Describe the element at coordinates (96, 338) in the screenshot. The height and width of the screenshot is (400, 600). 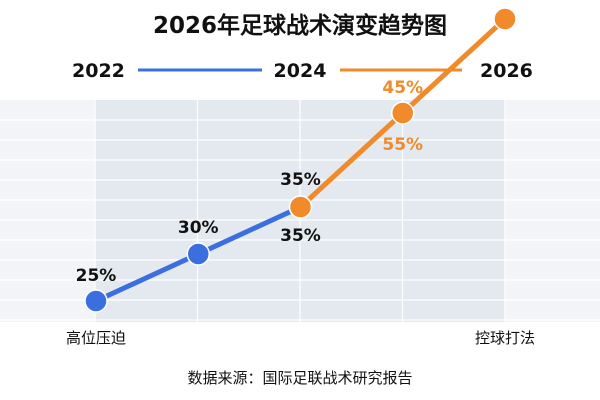
I see `category-label-start: 高位压迫` at that location.